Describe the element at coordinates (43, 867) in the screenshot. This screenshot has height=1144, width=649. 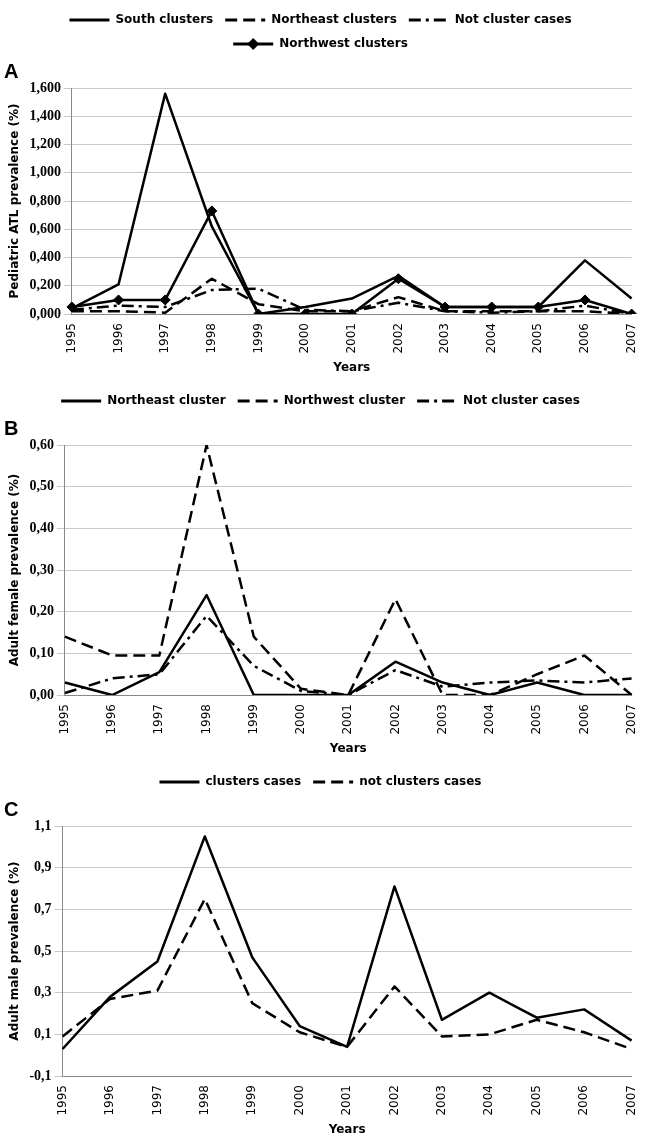
I see `y-tick-label: 0,9` at that location.